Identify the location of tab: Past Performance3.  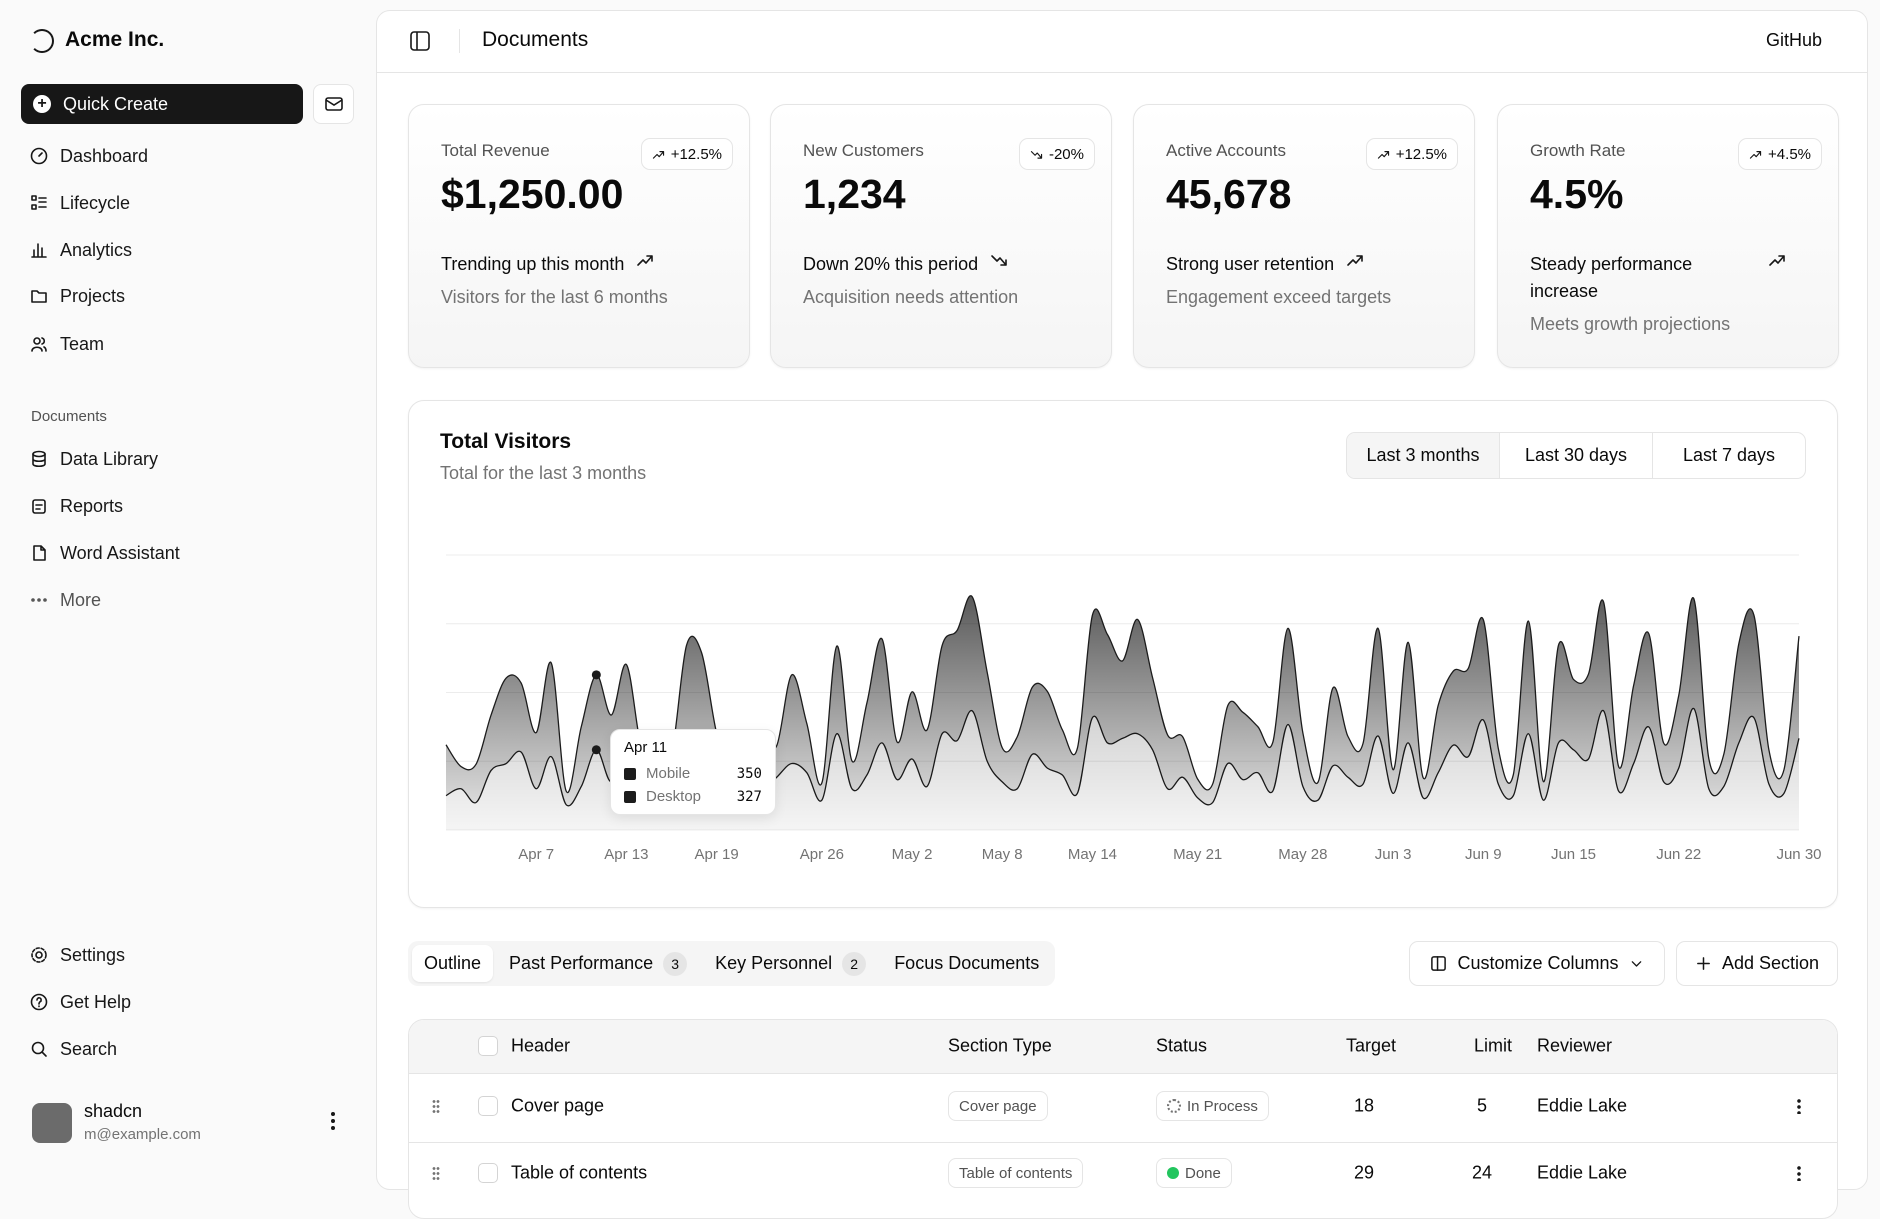
(598, 963).